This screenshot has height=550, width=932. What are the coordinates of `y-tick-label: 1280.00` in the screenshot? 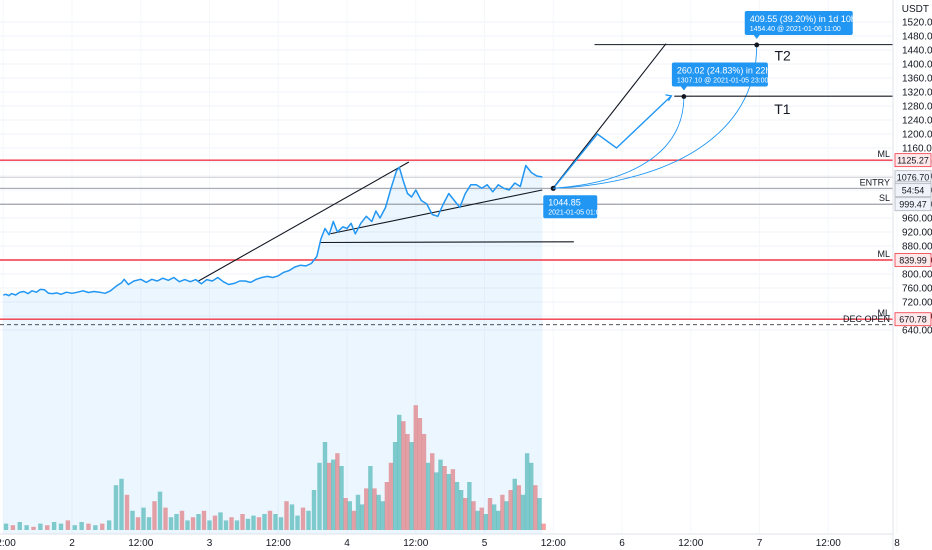 It's located at (917, 107).